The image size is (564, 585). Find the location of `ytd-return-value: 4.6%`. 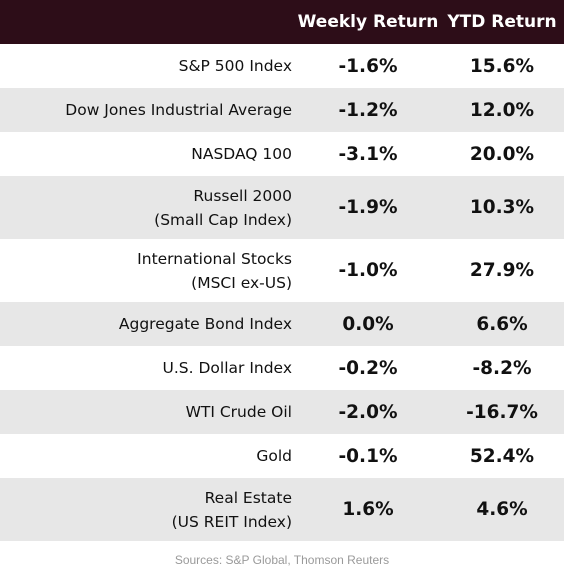

ytd-return-value: 4.6% is located at coordinates (502, 509).